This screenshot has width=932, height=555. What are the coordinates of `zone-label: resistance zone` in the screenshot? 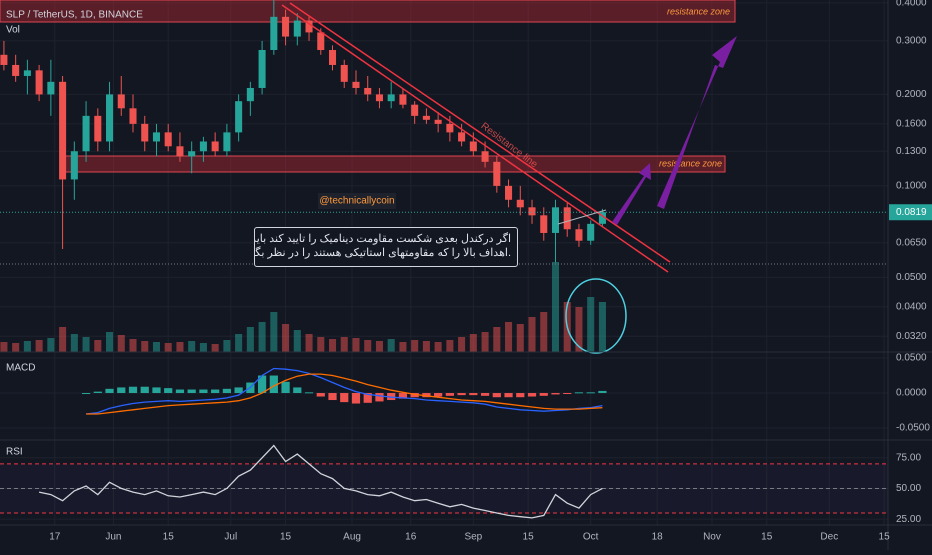 It's located at (698, 11).